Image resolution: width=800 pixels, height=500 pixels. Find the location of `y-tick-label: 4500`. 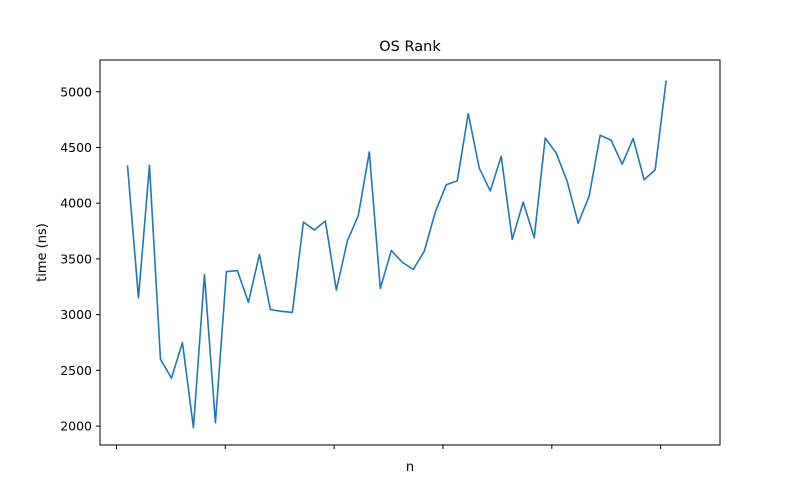

y-tick-label: 4500 is located at coordinates (76, 147).